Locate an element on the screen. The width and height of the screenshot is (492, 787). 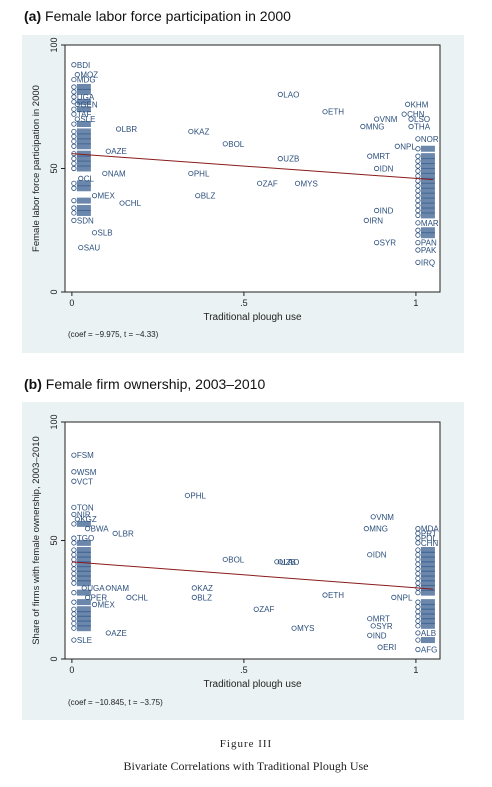
point-label: PAK is located at coordinates (429, 250).